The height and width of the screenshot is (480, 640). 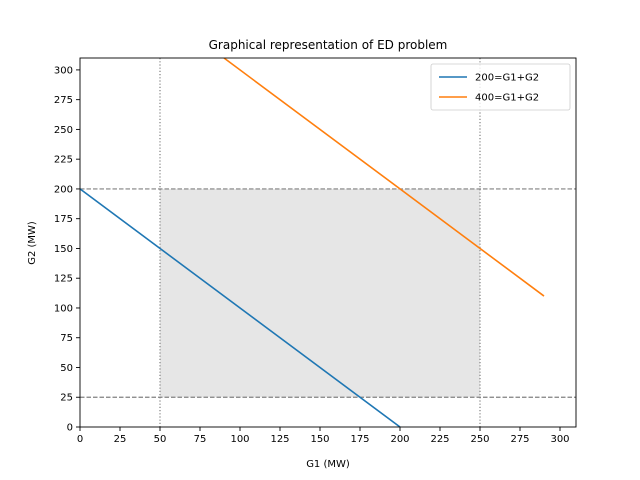 I want to click on legend-box, so click(x=500, y=87).